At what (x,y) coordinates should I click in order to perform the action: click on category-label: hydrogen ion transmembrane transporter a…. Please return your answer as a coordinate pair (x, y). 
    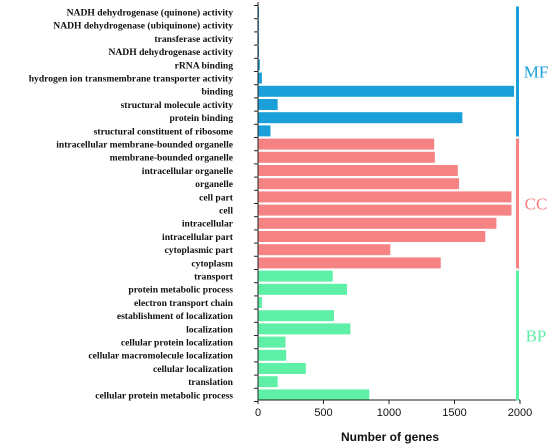
    Looking at the image, I should click on (131, 79).